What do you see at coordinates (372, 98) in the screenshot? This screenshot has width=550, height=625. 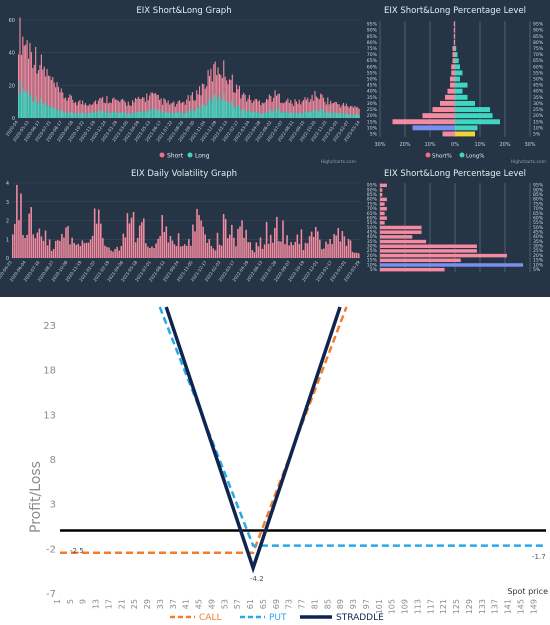 I see `pct-top-level-left: 35%` at bounding box center [372, 98].